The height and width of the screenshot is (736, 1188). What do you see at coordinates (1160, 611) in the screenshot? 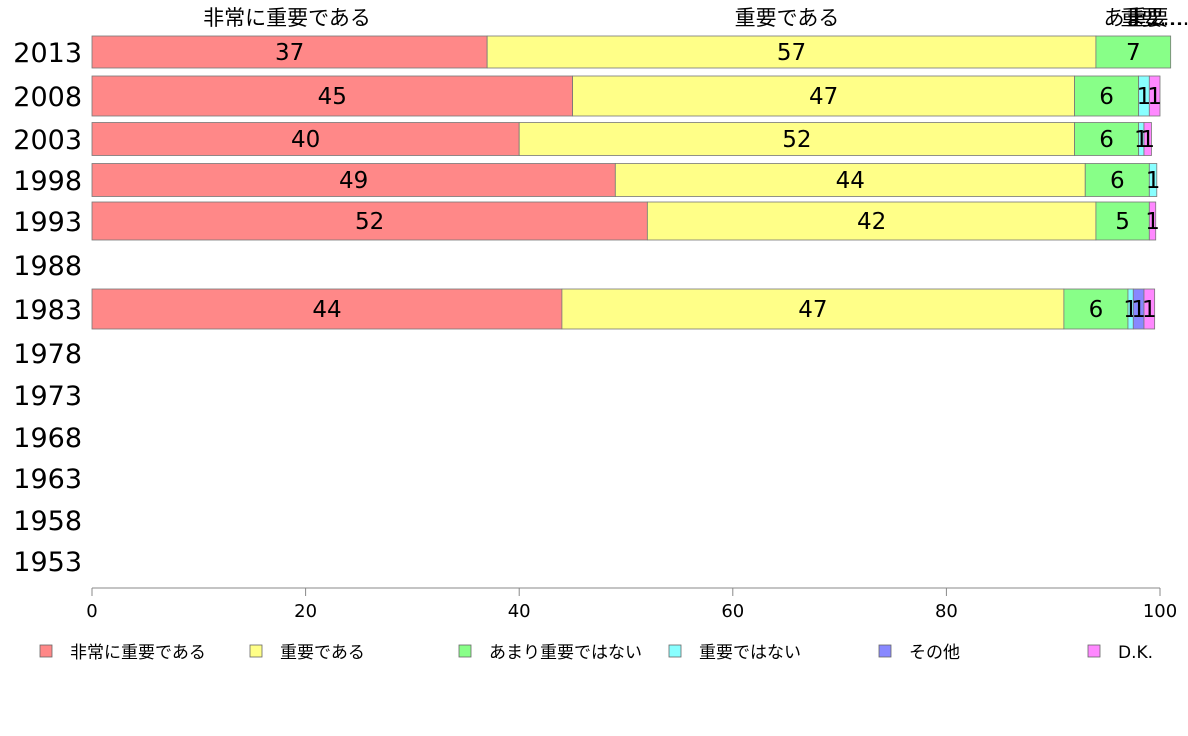
I see `x-tick-label: 100` at bounding box center [1160, 611].